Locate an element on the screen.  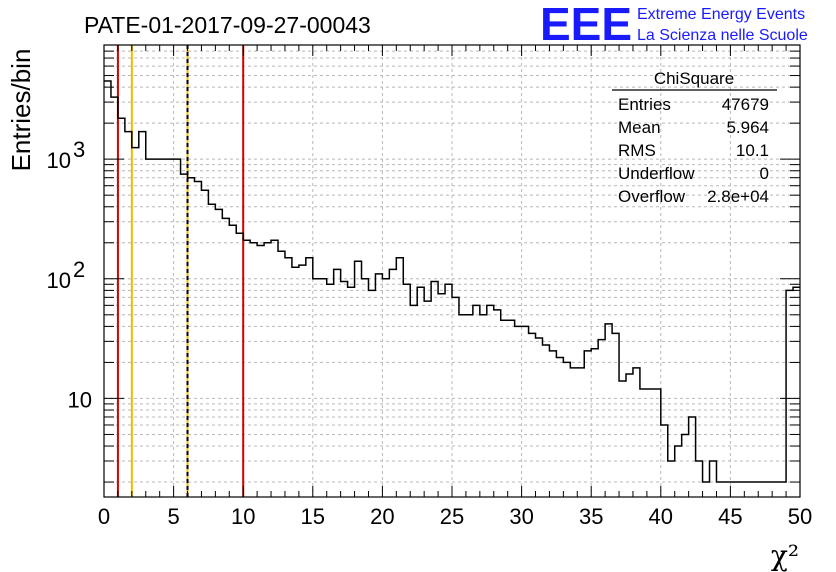
x-tick-label: 45 is located at coordinates (730, 516).